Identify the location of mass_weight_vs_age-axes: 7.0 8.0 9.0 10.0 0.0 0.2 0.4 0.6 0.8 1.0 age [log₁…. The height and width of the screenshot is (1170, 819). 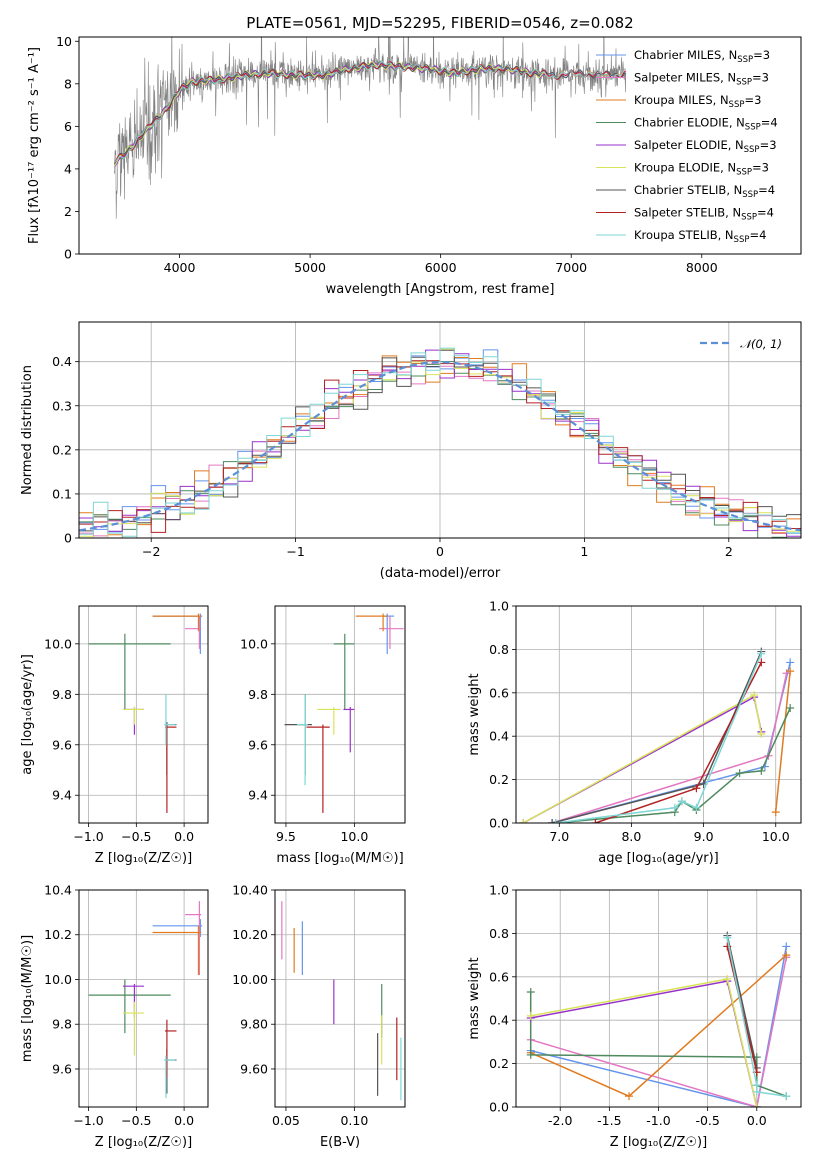
(634, 732).